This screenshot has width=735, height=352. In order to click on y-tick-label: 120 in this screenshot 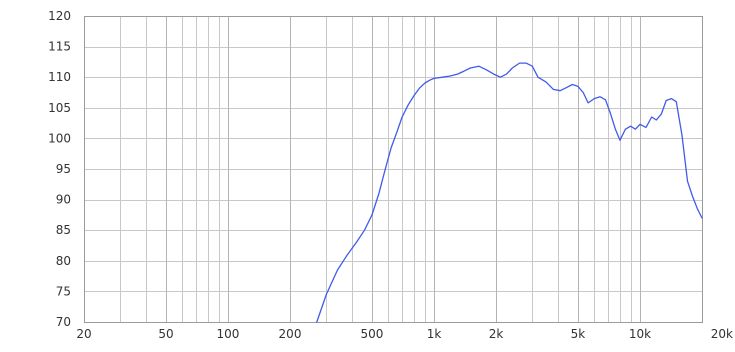, I will do `click(59, 16)`.